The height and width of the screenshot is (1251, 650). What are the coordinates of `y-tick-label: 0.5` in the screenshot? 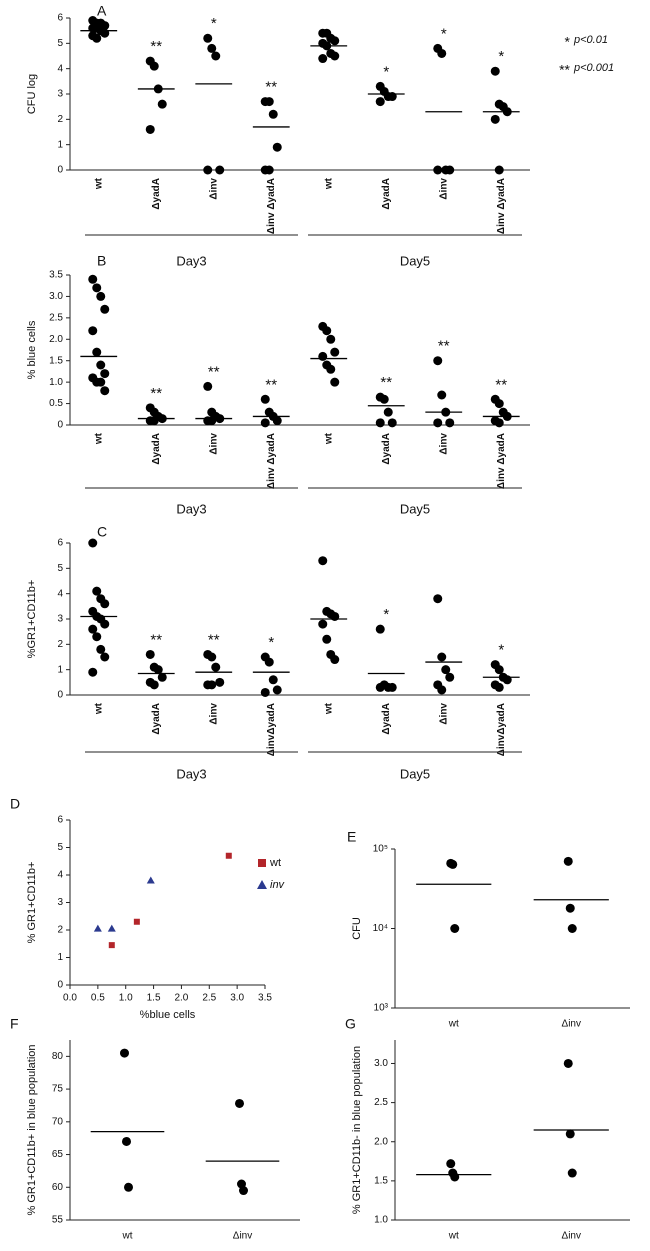 It's located at (56, 403).